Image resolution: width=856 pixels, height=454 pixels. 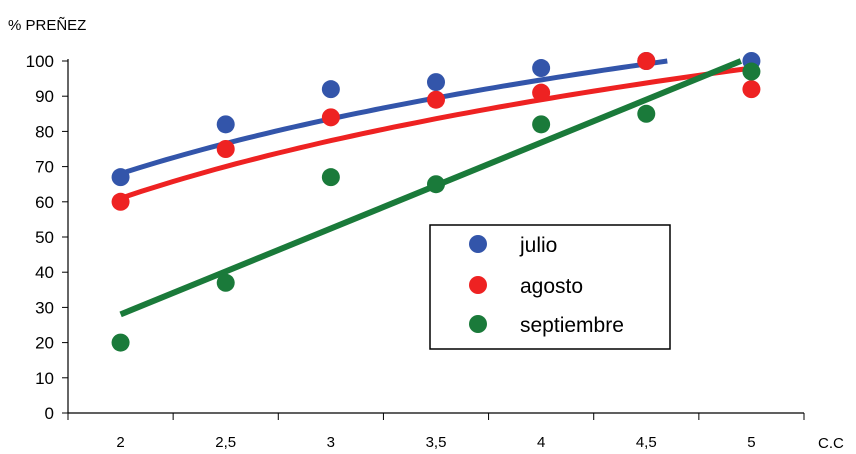 I want to click on y-tick-label: 60, so click(x=44, y=202).